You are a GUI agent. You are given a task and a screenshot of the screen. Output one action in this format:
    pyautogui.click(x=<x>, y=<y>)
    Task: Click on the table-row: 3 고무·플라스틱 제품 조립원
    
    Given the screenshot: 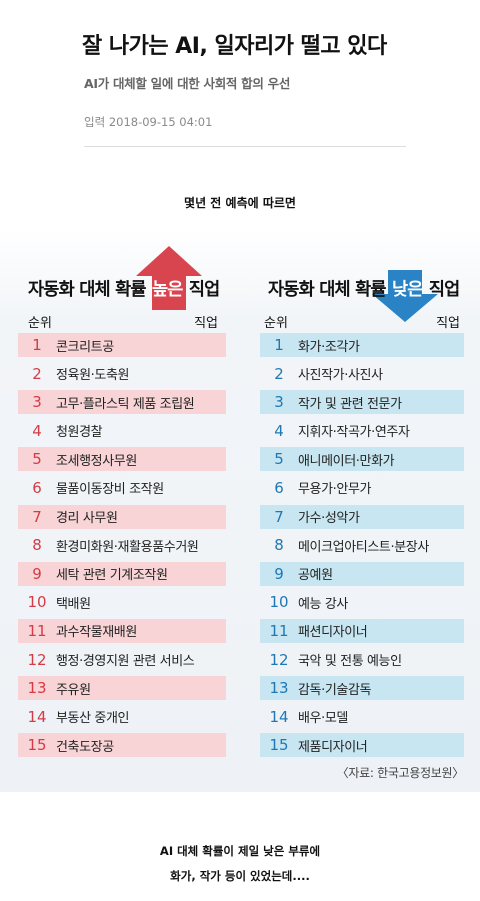 What is the action you would take?
    pyautogui.click(x=122, y=402)
    